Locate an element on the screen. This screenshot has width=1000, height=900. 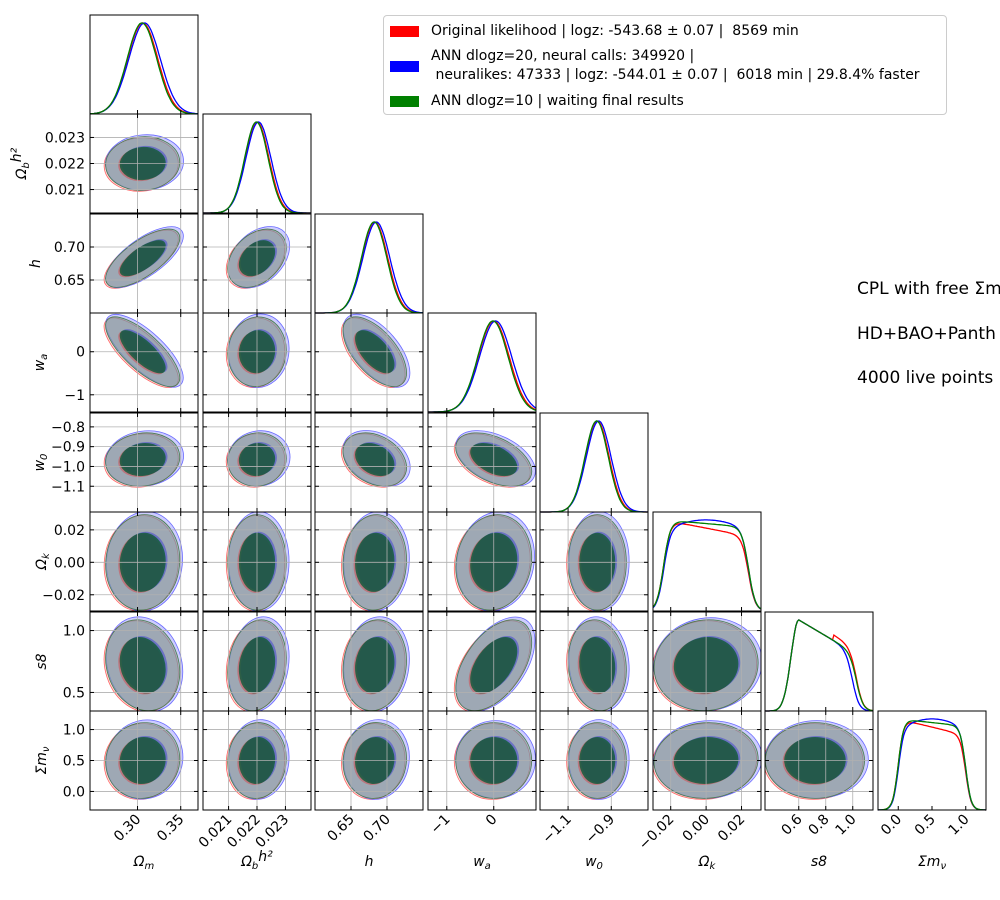
y-tick-label-Obh2: 0.021 is located at coordinates (65, 191).